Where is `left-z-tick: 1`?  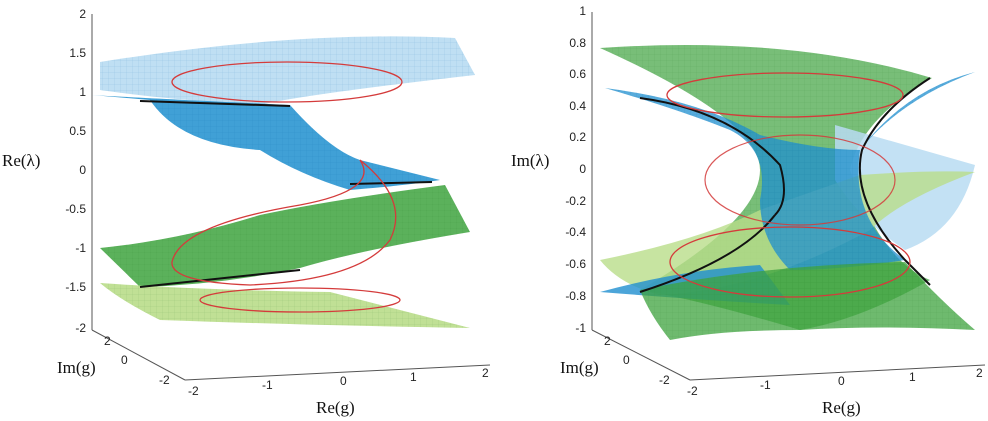 left-z-tick: 1 is located at coordinates (82, 92).